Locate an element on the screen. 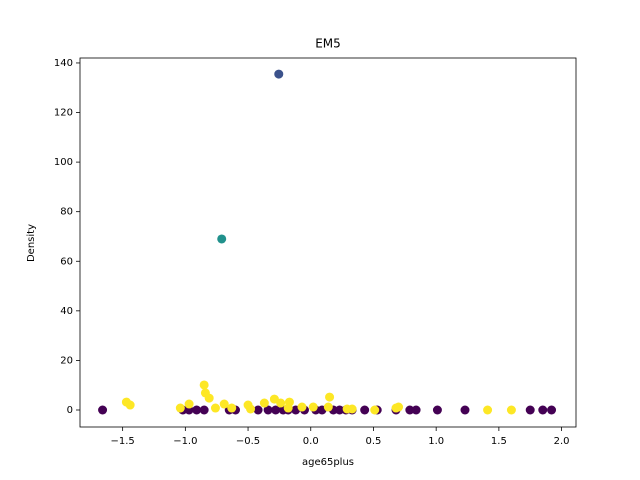 The width and height of the screenshot is (640, 480). y-tick-label: 40 is located at coordinates (66, 311).